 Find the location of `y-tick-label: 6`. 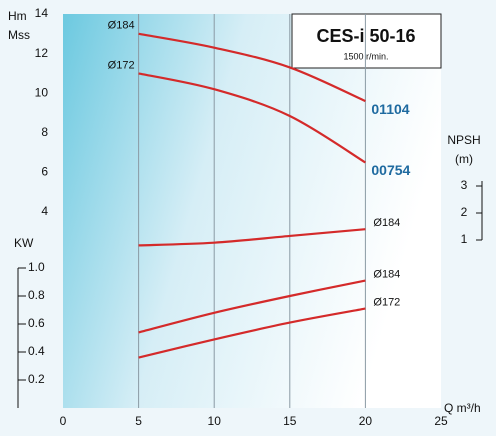

y-tick-label: 6 is located at coordinates (44, 172).